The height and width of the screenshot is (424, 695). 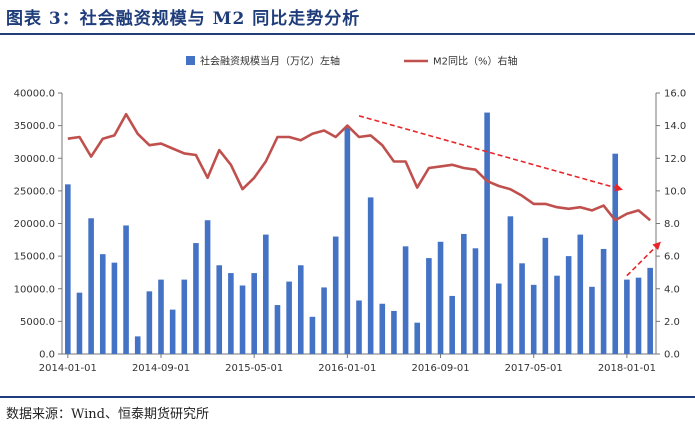 I want to click on x-tick-label: 2017-05-01, so click(x=534, y=368).